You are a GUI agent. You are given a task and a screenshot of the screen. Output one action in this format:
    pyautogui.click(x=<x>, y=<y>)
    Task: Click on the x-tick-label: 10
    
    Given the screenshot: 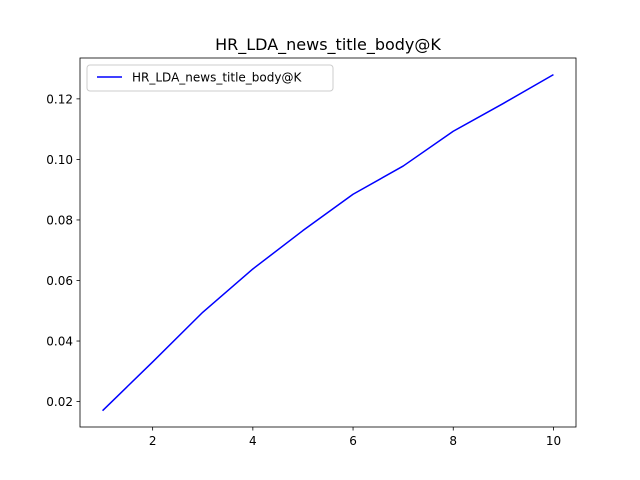 What is the action you would take?
    pyautogui.click(x=553, y=441)
    